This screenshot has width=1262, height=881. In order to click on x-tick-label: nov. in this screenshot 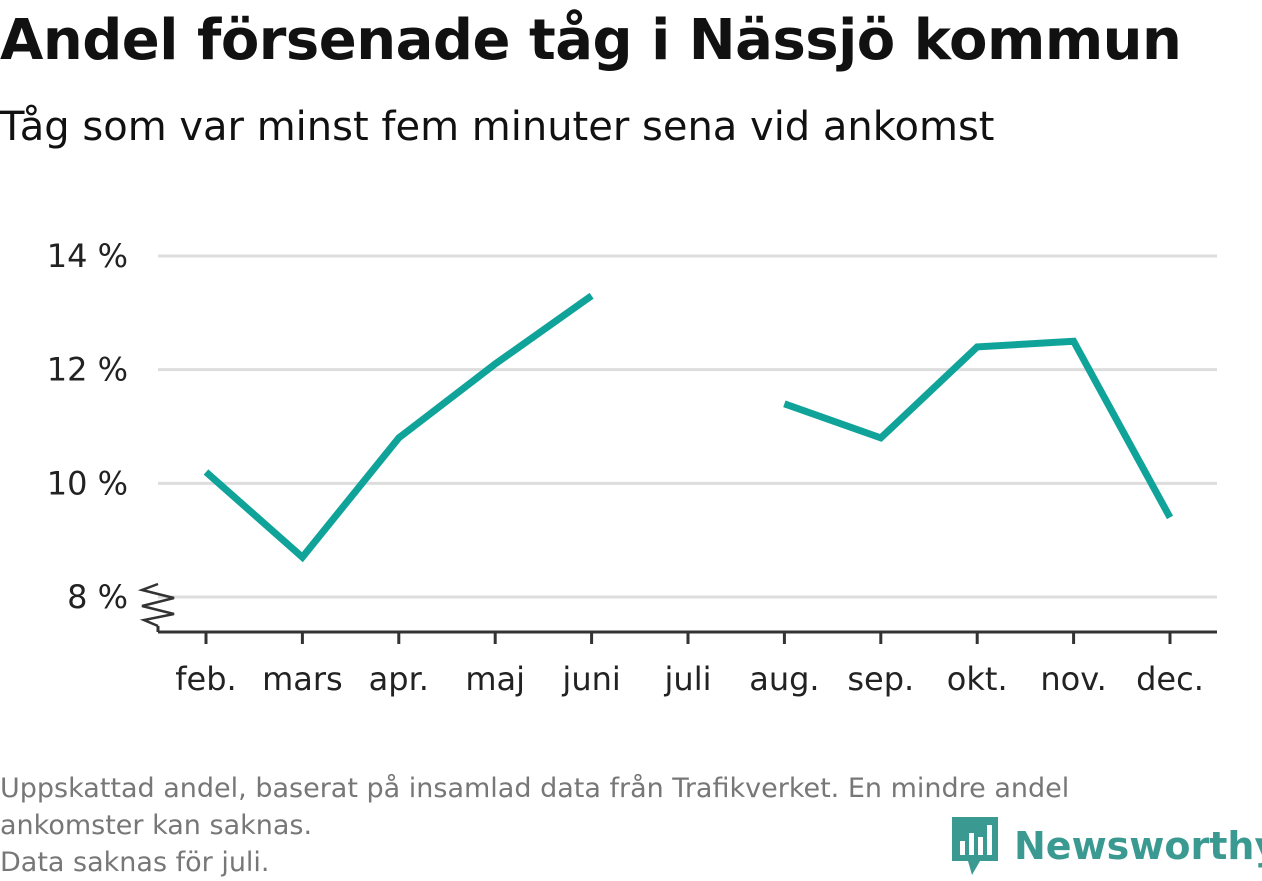, I will do `click(1073, 679)`.